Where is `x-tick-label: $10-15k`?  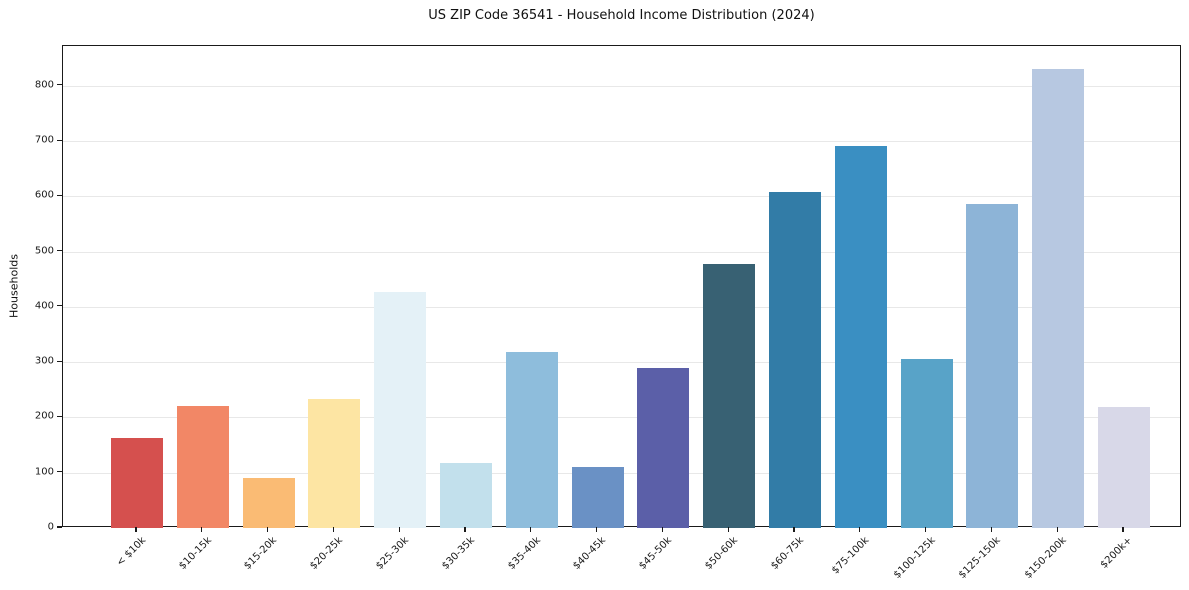 x-tick-label: $10-15k is located at coordinates (195, 553).